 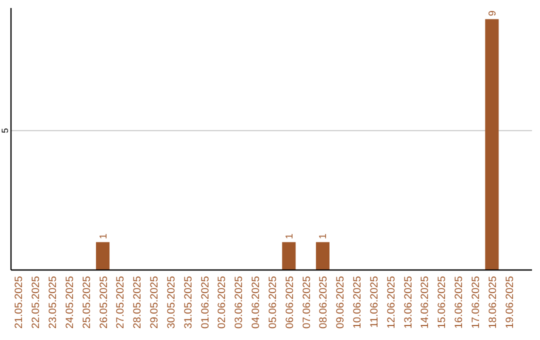 I want to click on x-tick-label: 18.06.2025, so click(x=492, y=302).